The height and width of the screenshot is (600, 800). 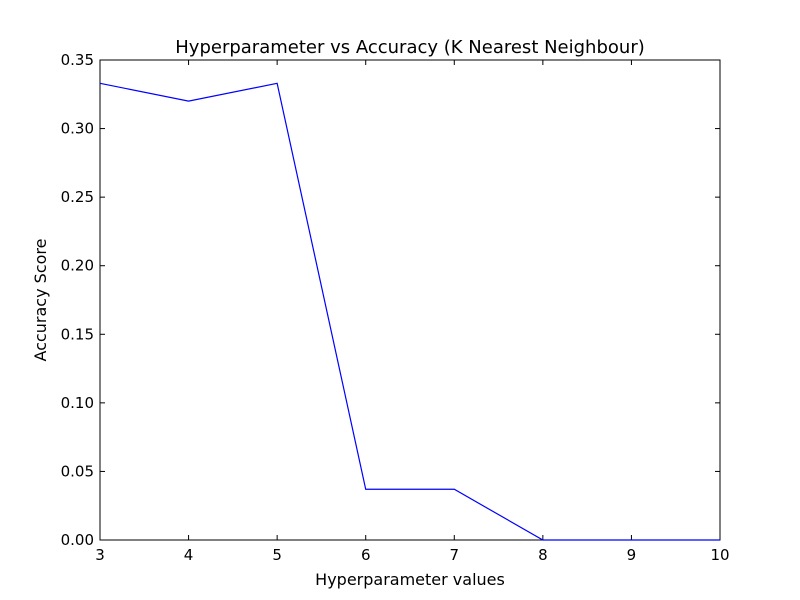 What do you see at coordinates (455, 555) in the screenshot?
I see `x-tick-label: 7` at bounding box center [455, 555].